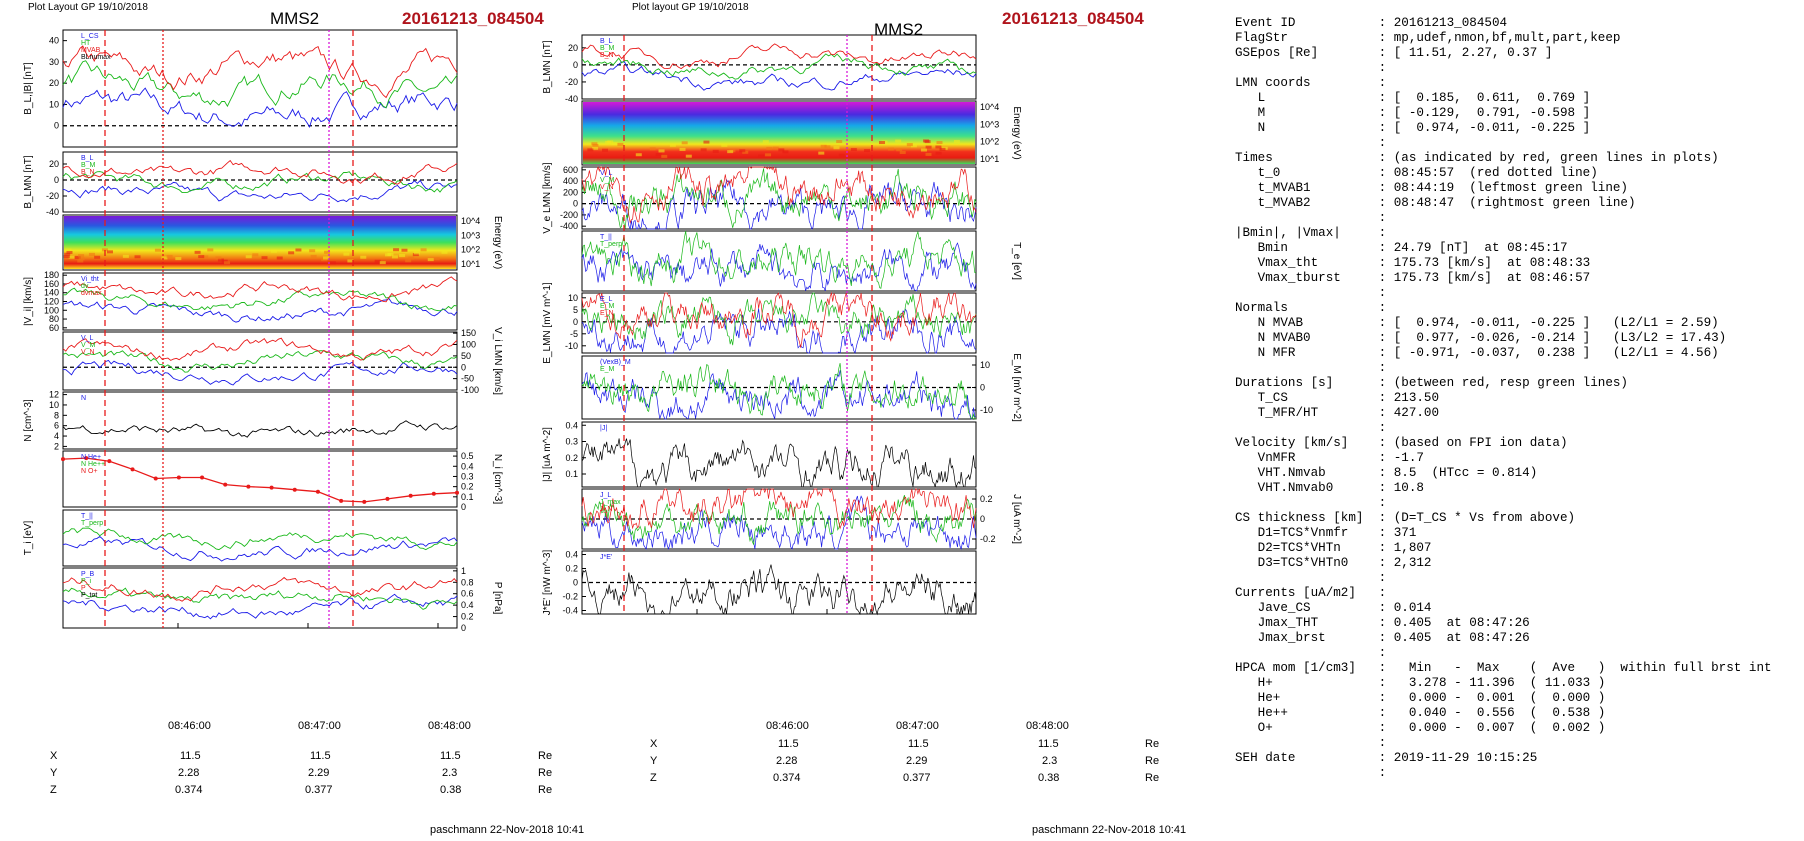  I want to click on right-j: 0.1 0.2 0.3 0.4 |J| |J| [uA m^-2], so click(759, 454).